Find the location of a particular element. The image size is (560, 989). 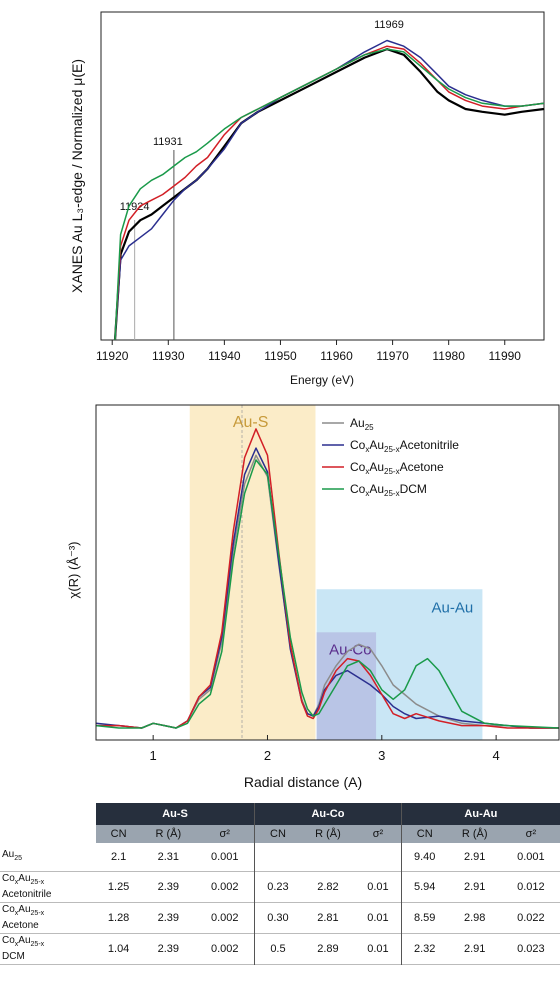

legend-entry: CoxAu25-xAcetonitrile is located at coordinates (404, 446).